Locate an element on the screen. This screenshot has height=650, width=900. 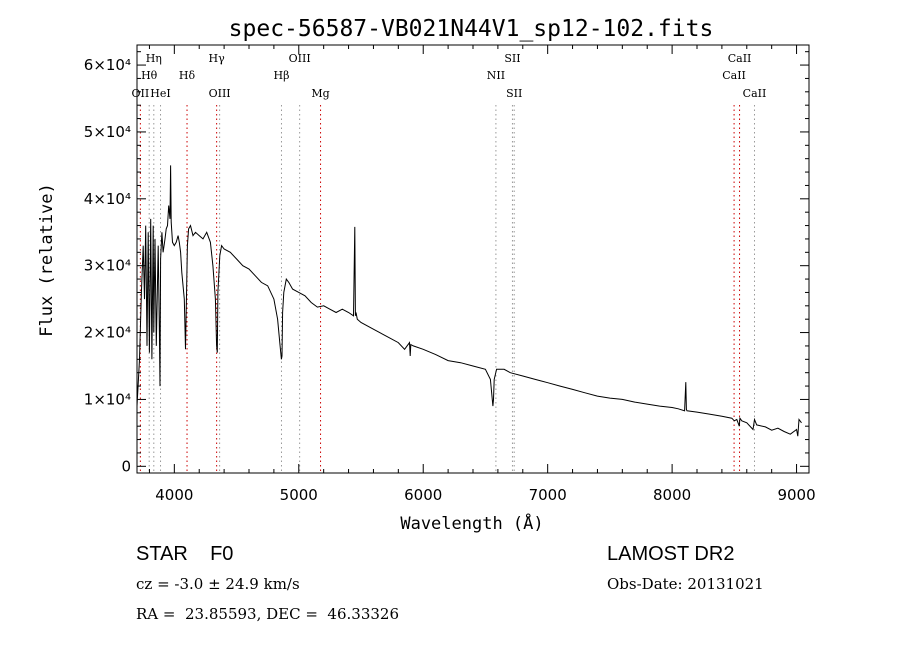
line-marker-label: Hβ is located at coordinates (282, 75).